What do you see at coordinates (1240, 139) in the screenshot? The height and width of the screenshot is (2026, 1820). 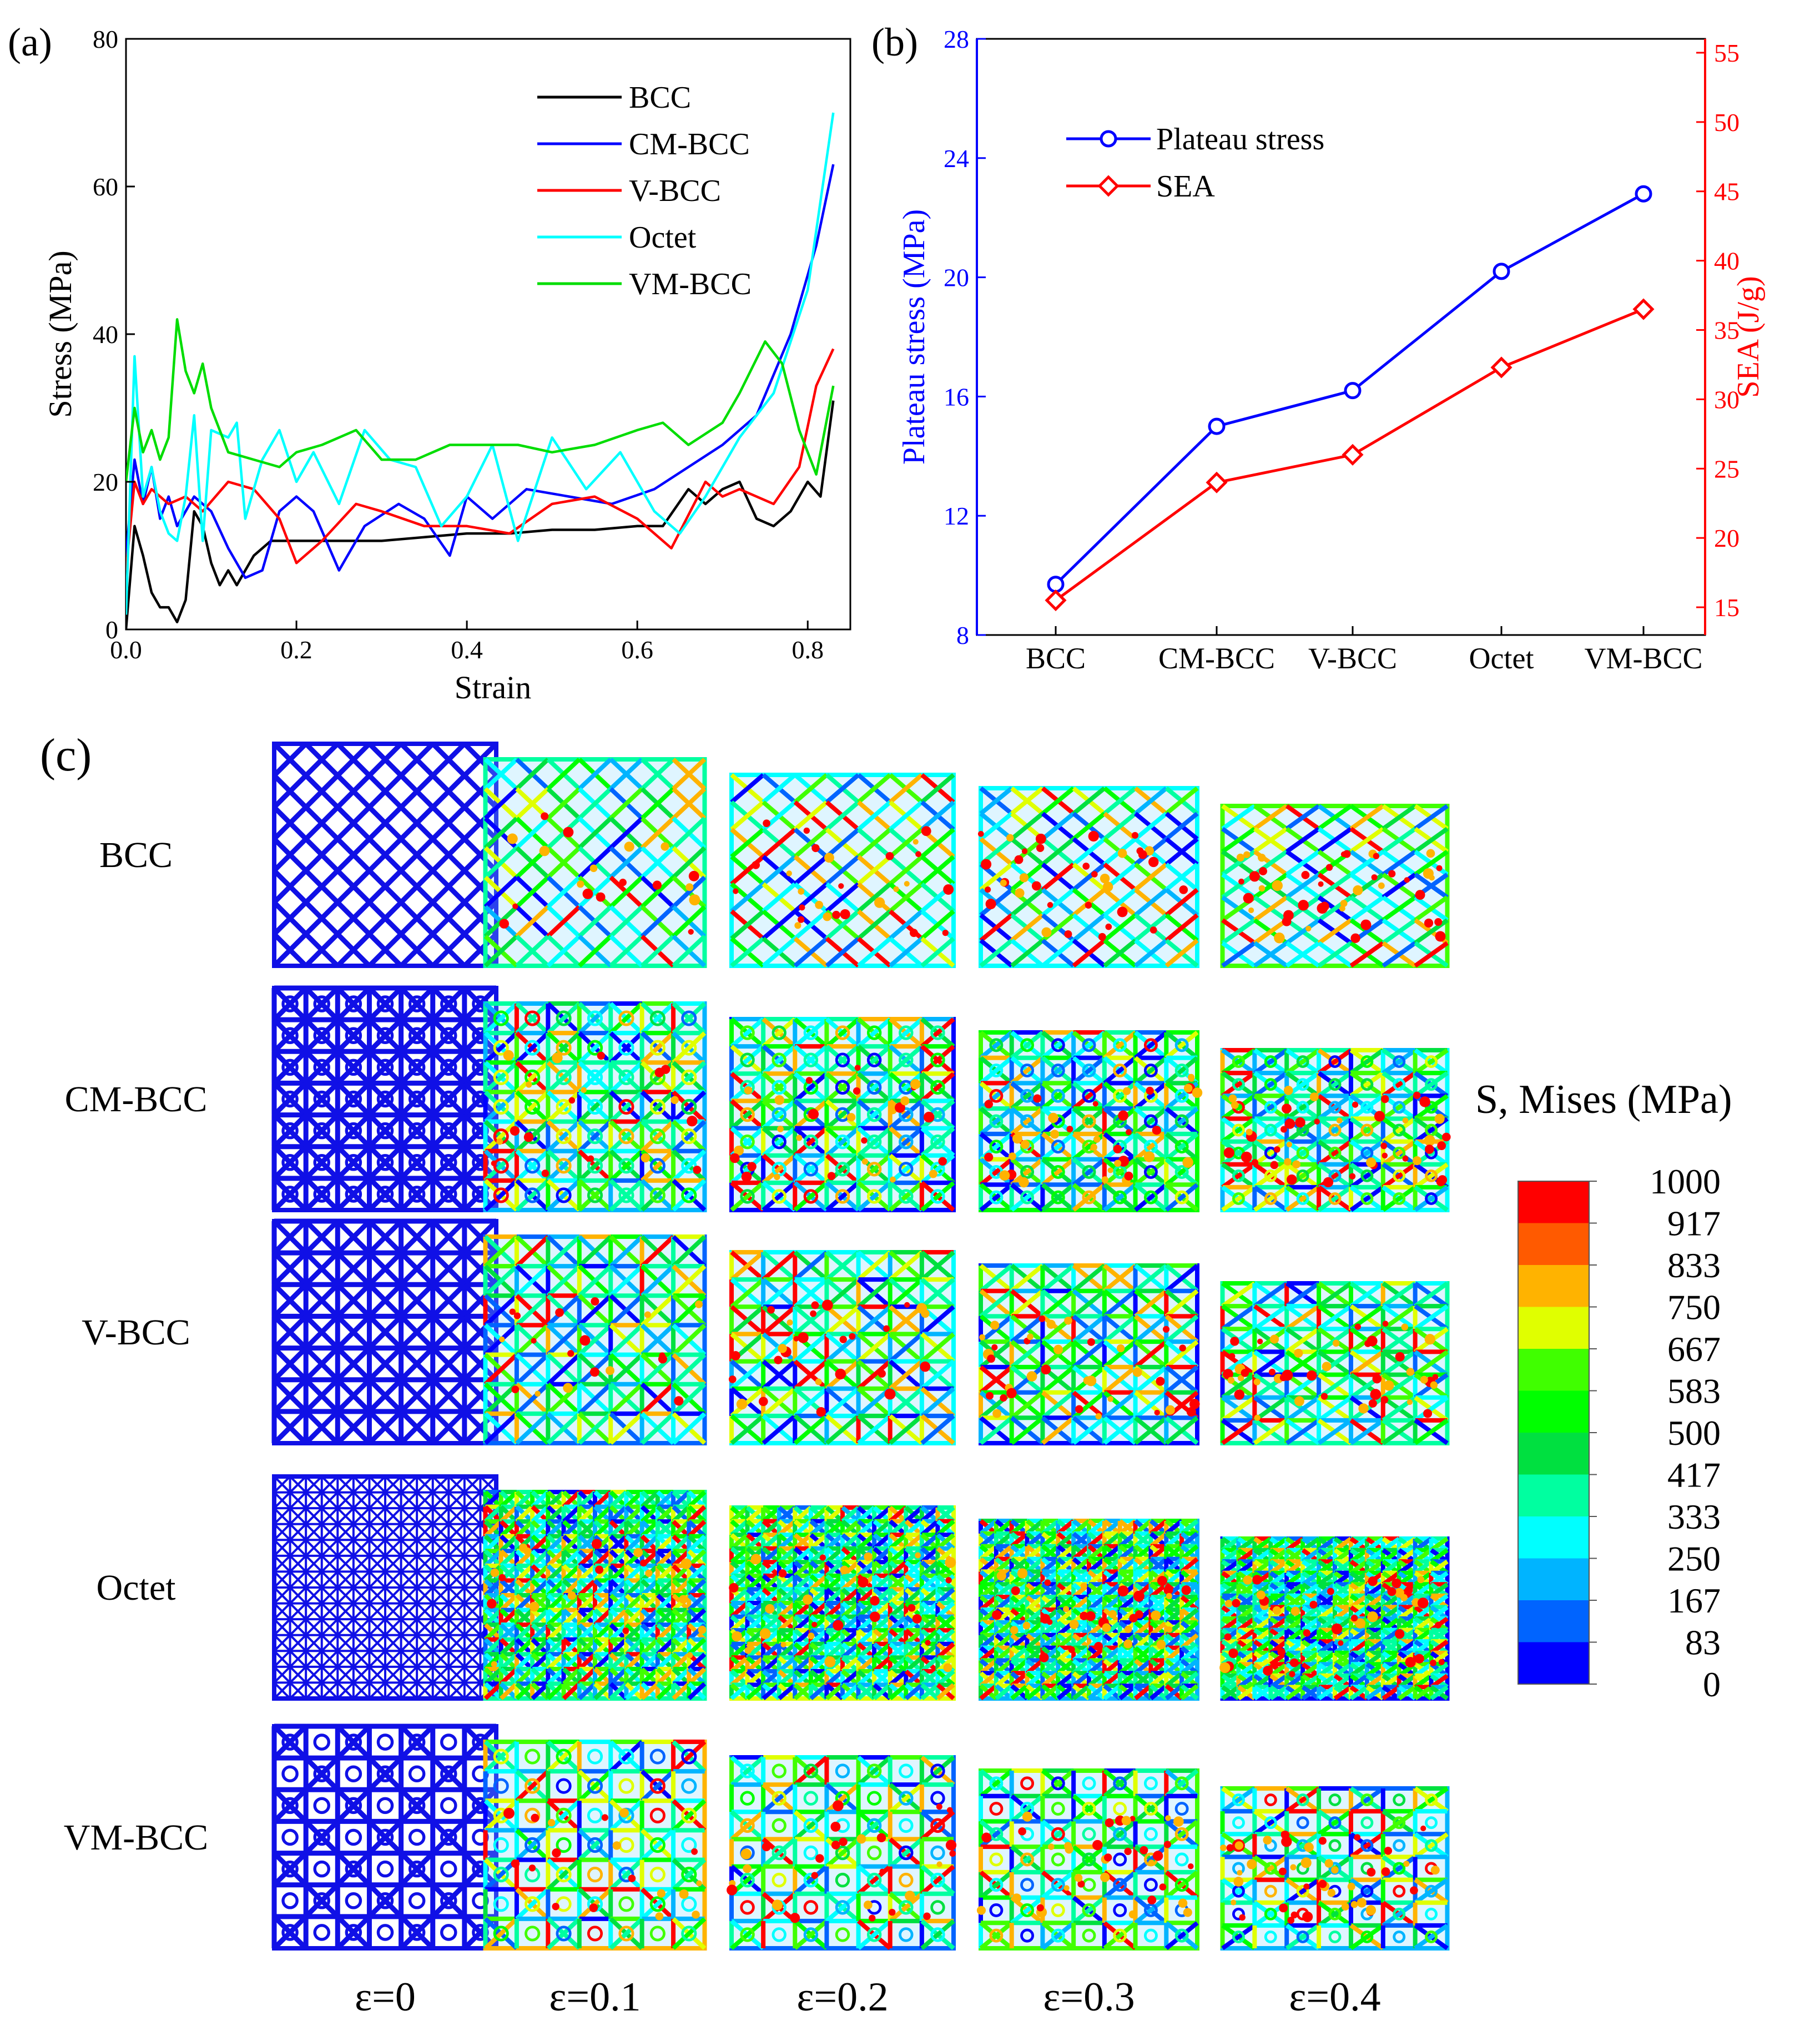 I see `legend-label-plateau-stress: Plateau stress` at bounding box center [1240, 139].